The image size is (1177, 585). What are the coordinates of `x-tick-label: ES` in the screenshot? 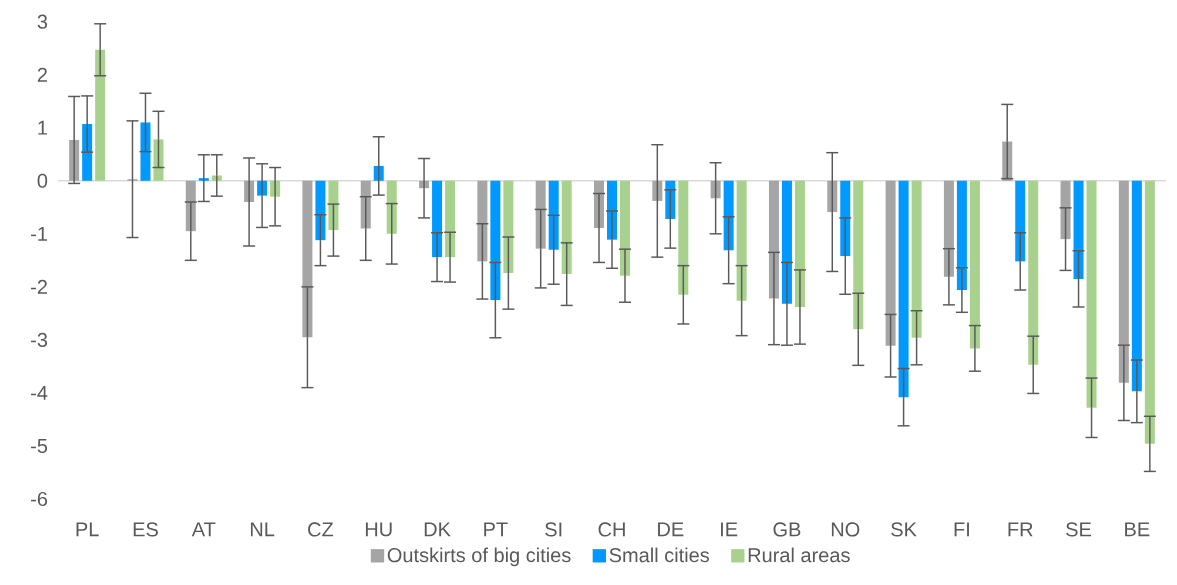 It's located at (145, 529).